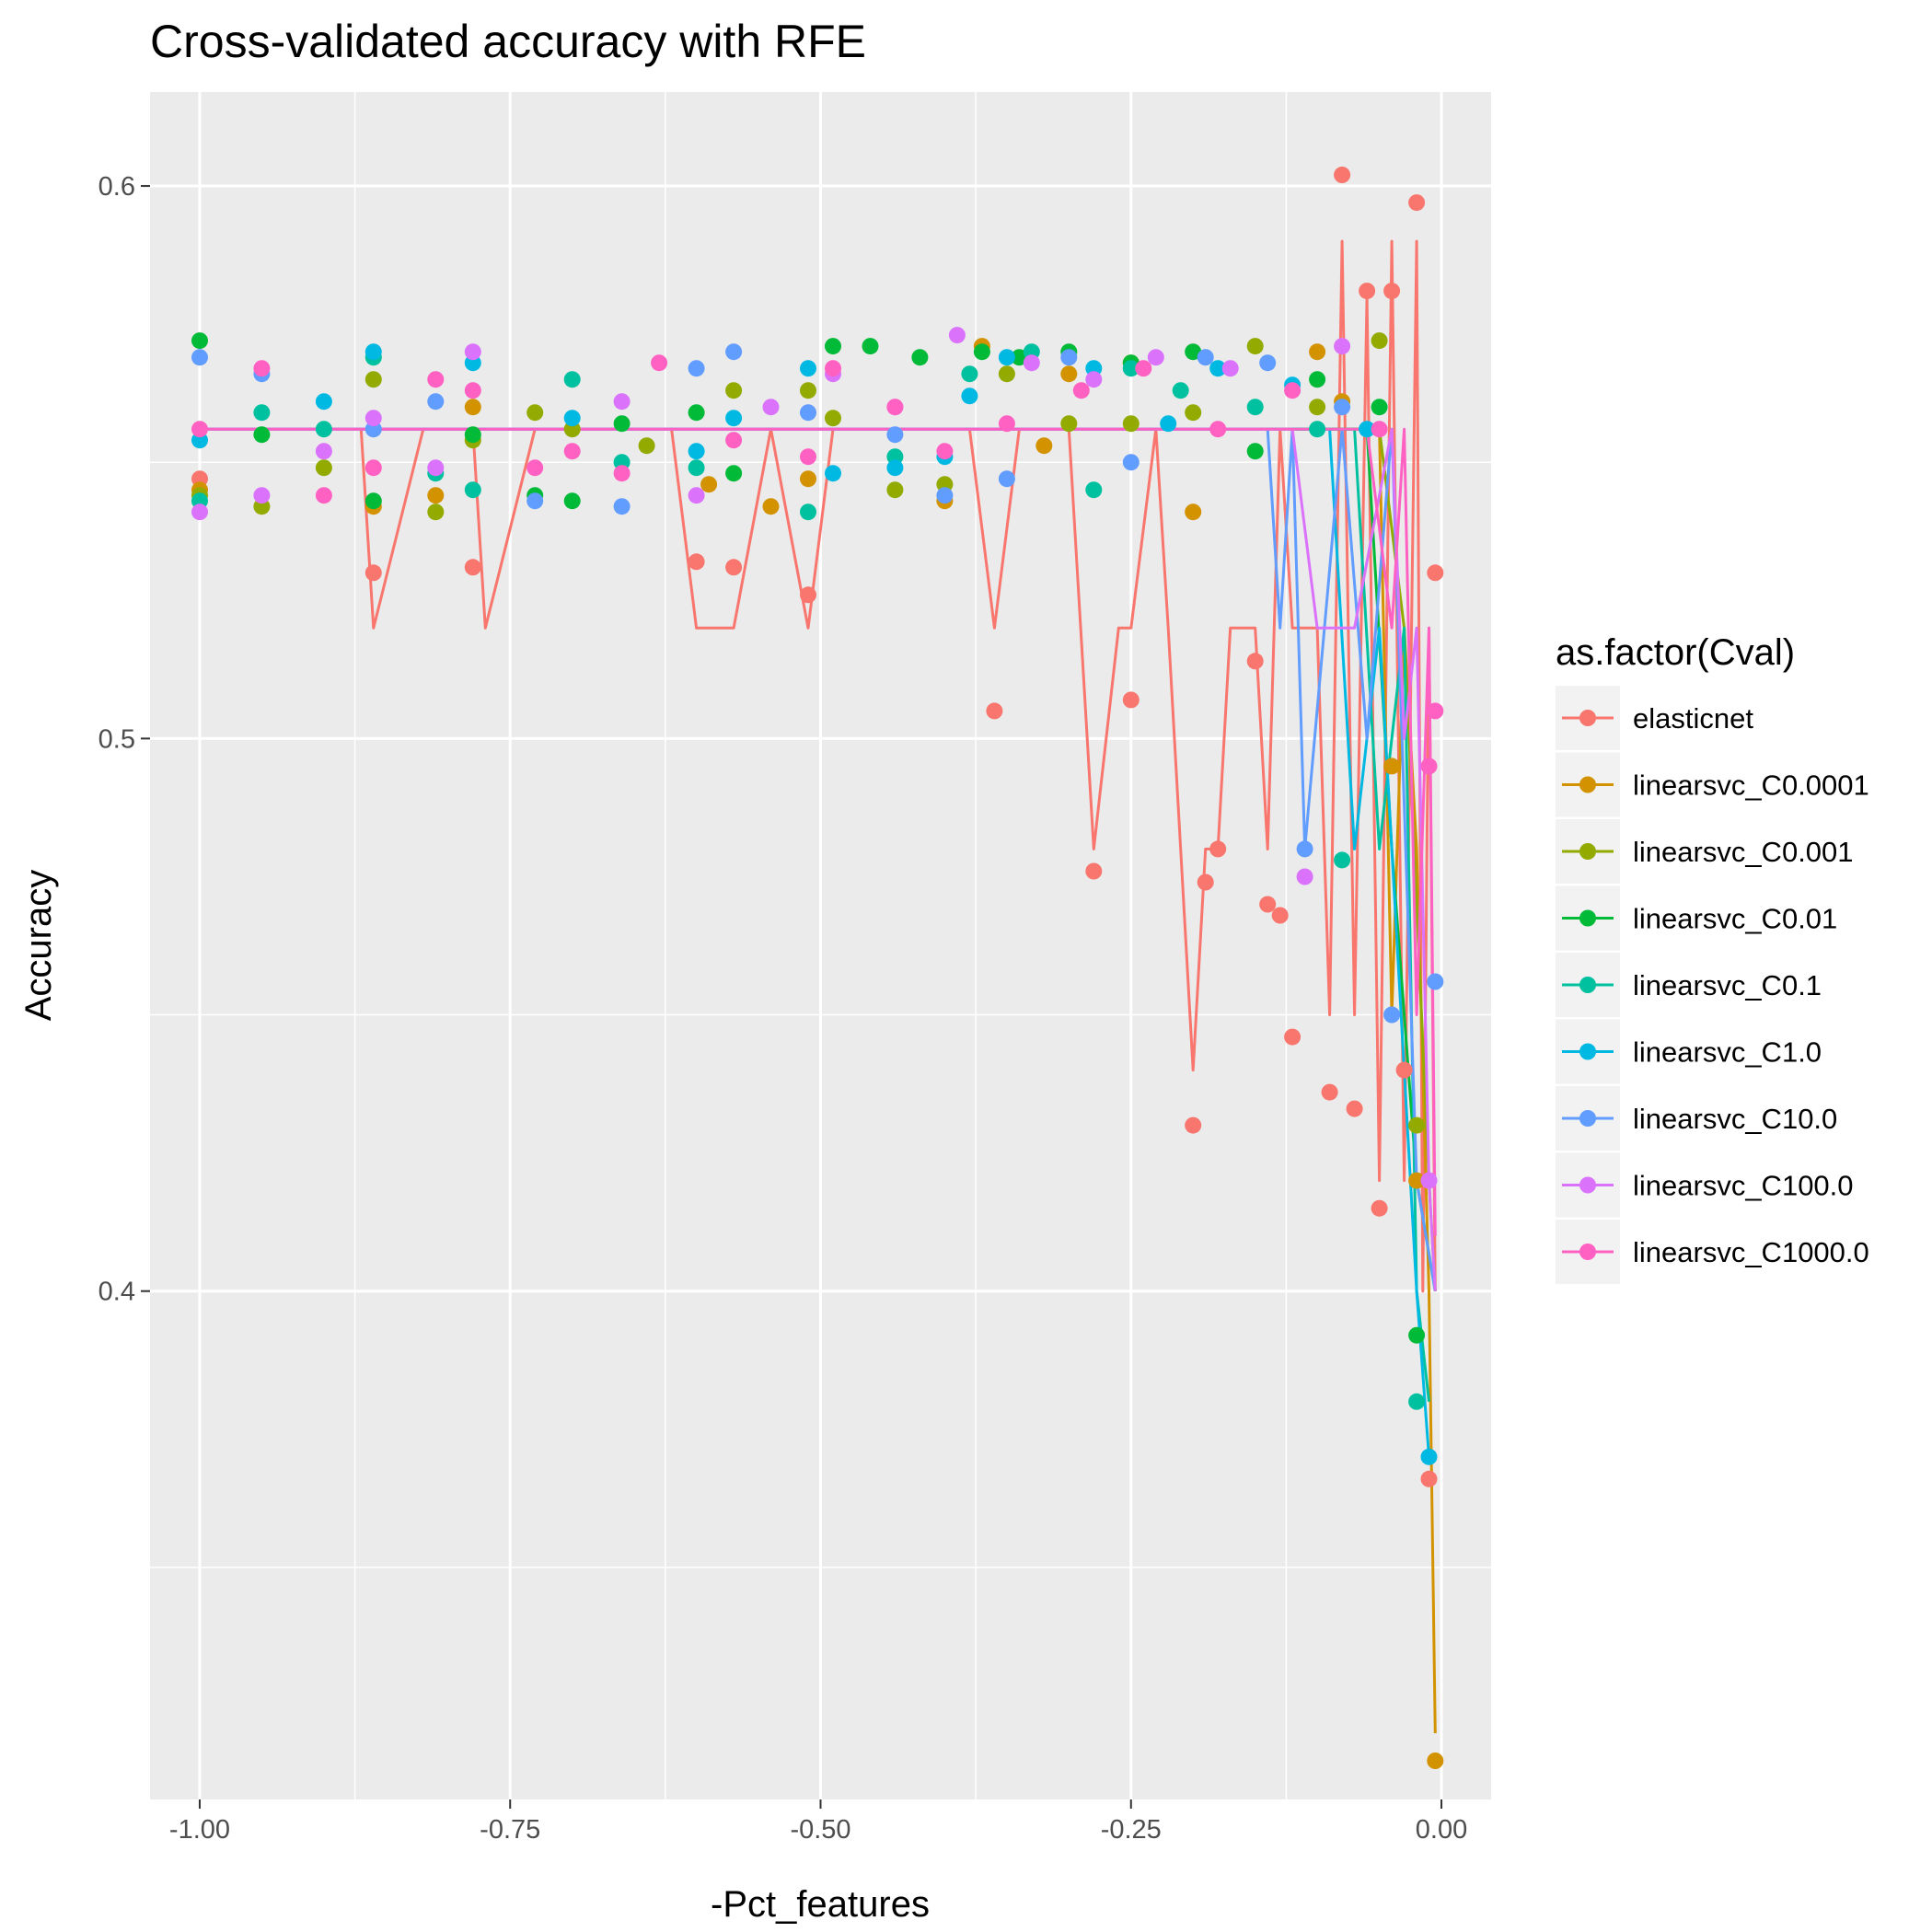 Image resolution: width=1932 pixels, height=1932 pixels. What do you see at coordinates (1751, 785) in the screenshot?
I see `legend-label: linearsvc_C0.0001` at bounding box center [1751, 785].